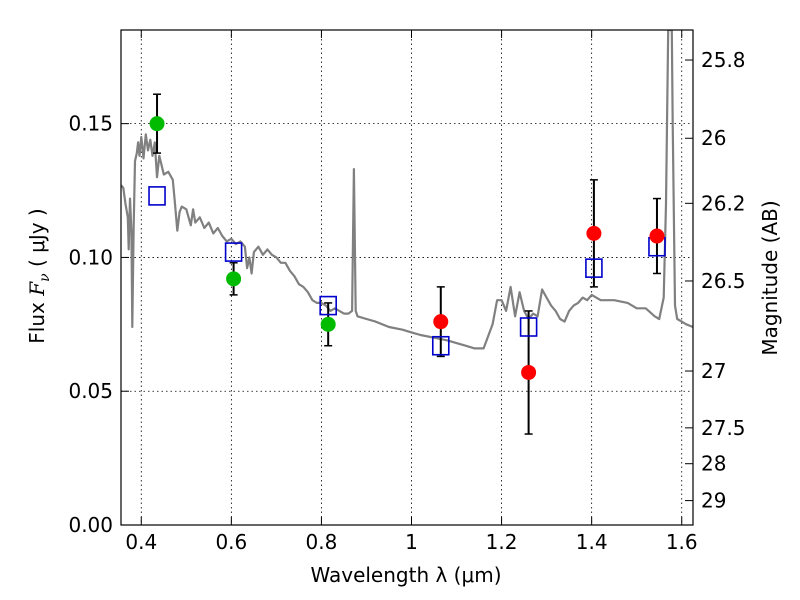 The image size is (800, 600). I want to click on y-tick-label: 0.05, so click(90, 391).